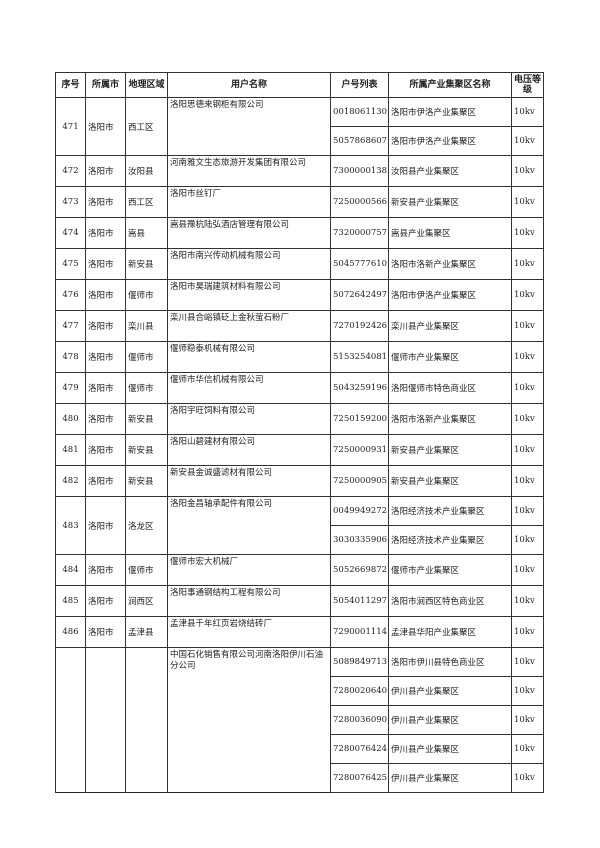  What do you see at coordinates (299, 202) in the screenshot?
I see `table-row: 473 洛阳市 西工区 洛阳市丝钉厂 7250000566 新安县产业集聚区 10kv` at bounding box center [299, 202].